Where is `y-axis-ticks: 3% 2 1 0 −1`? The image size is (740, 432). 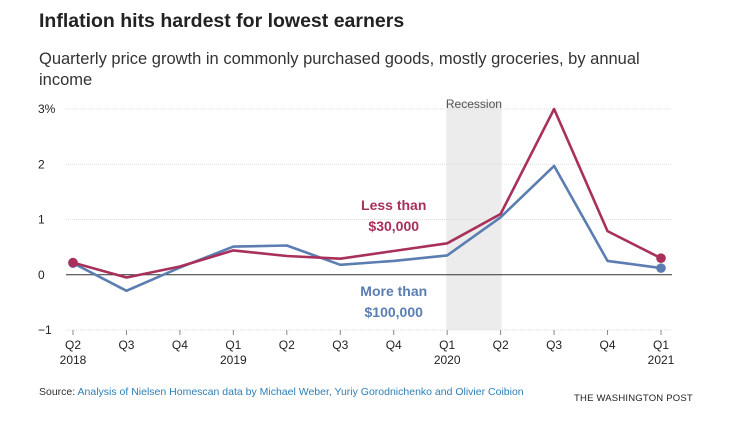 y-axis-ticks: 3% 2 1 0 −1 is located at coordinates (47, 219).